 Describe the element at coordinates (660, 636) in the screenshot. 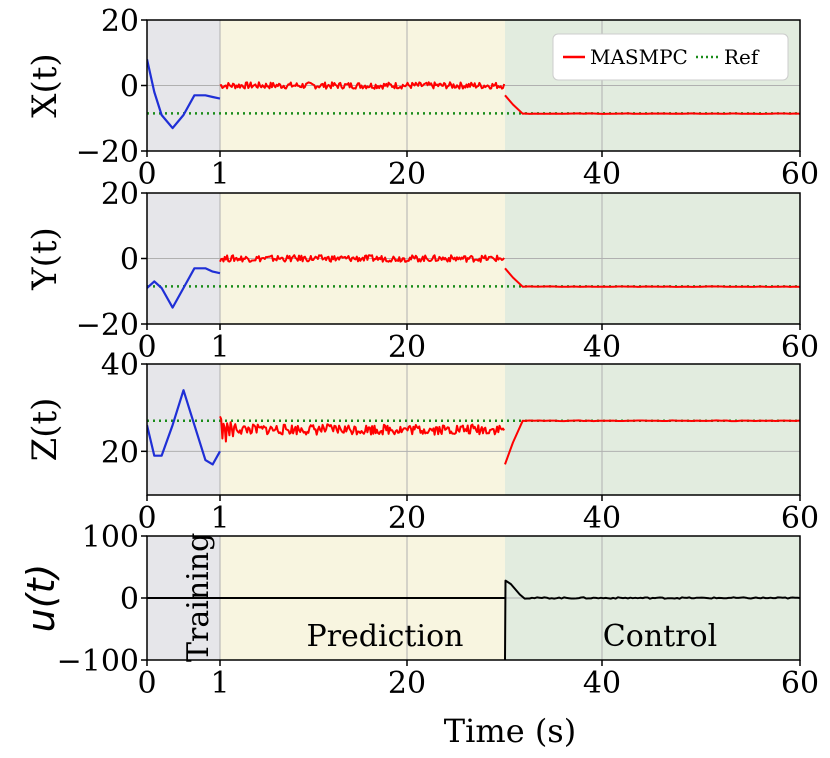

I see `phase-label-control: Control` at that location.